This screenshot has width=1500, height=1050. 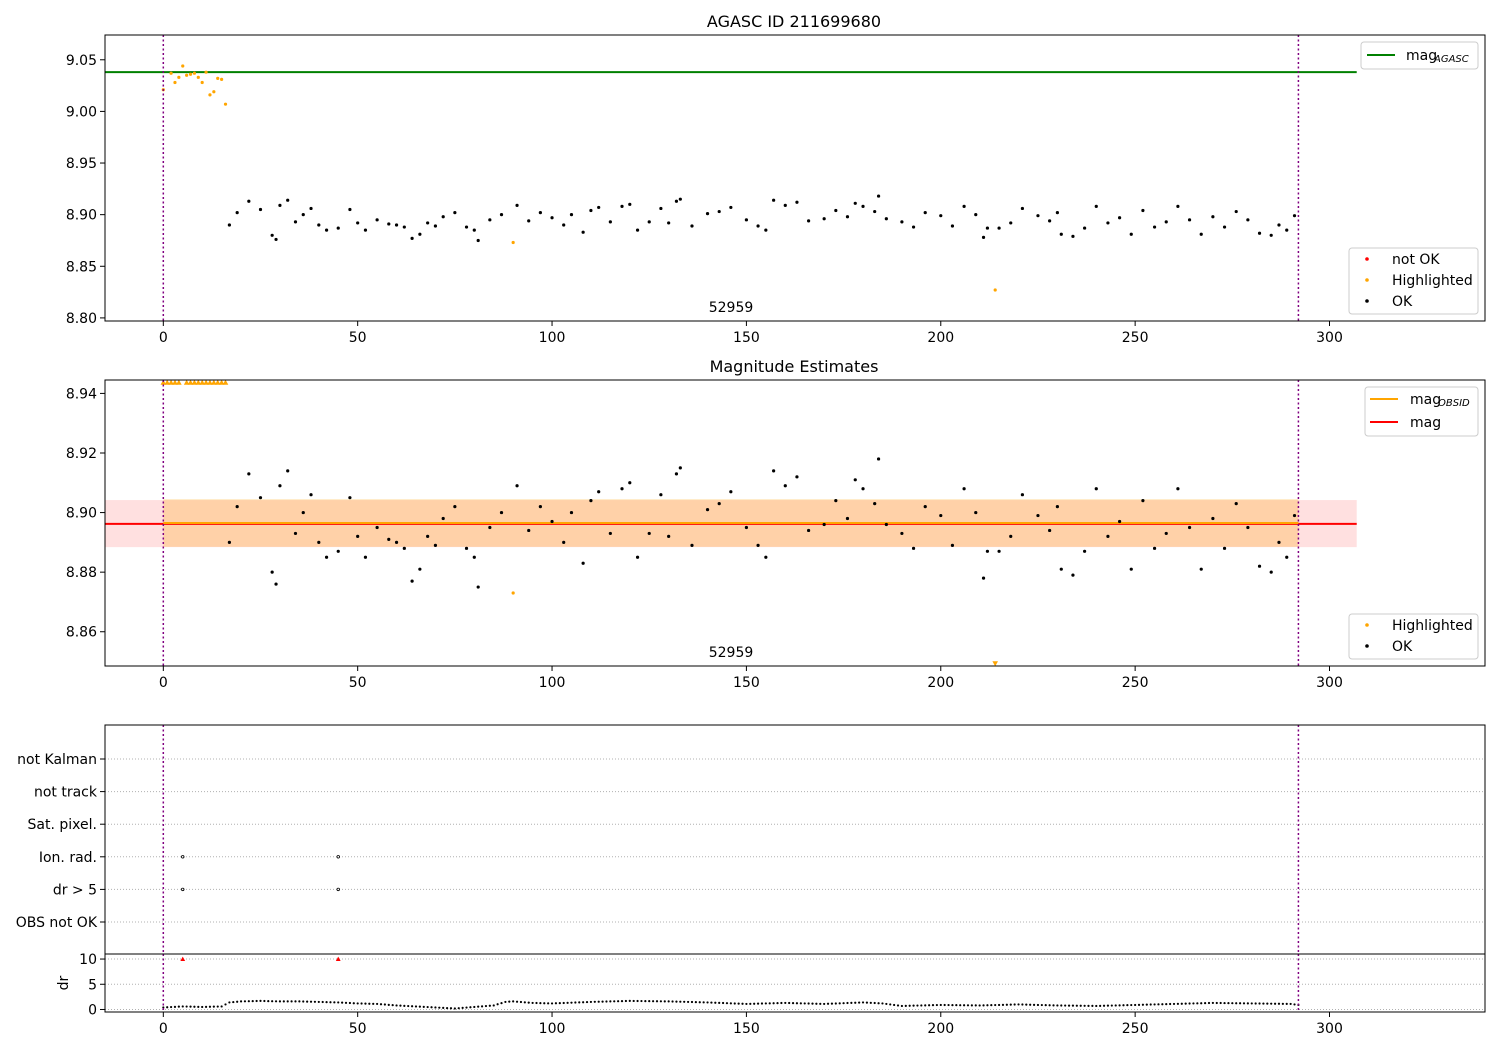 I want to click on y-axis-label: dr, so click(x=64, y=982).